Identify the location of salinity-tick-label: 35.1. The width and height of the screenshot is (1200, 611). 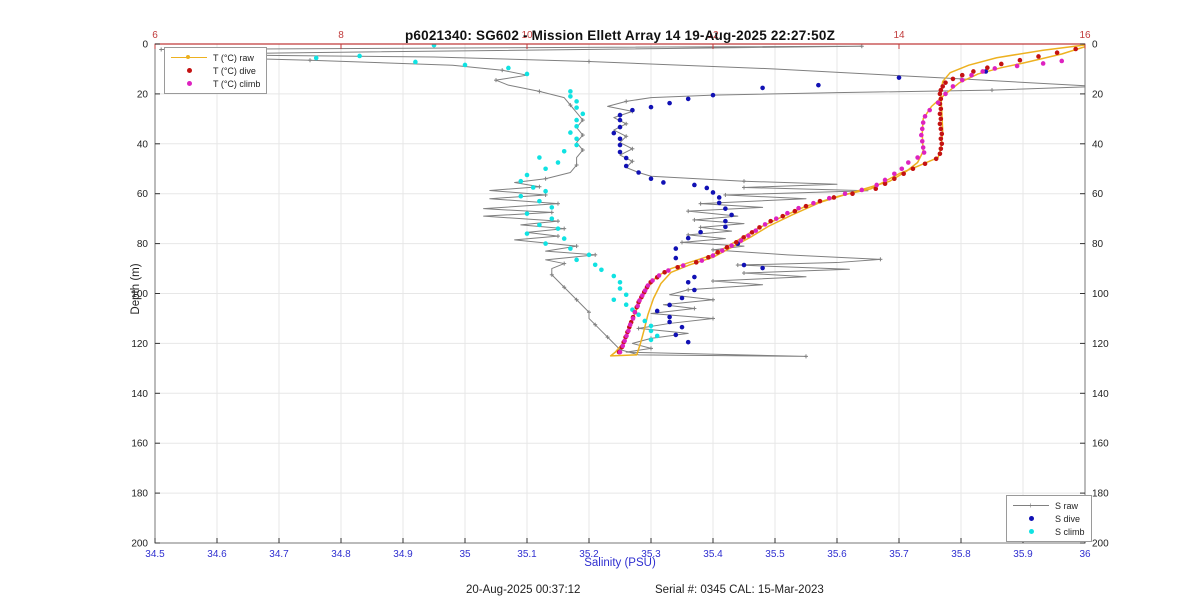
(527, 554).